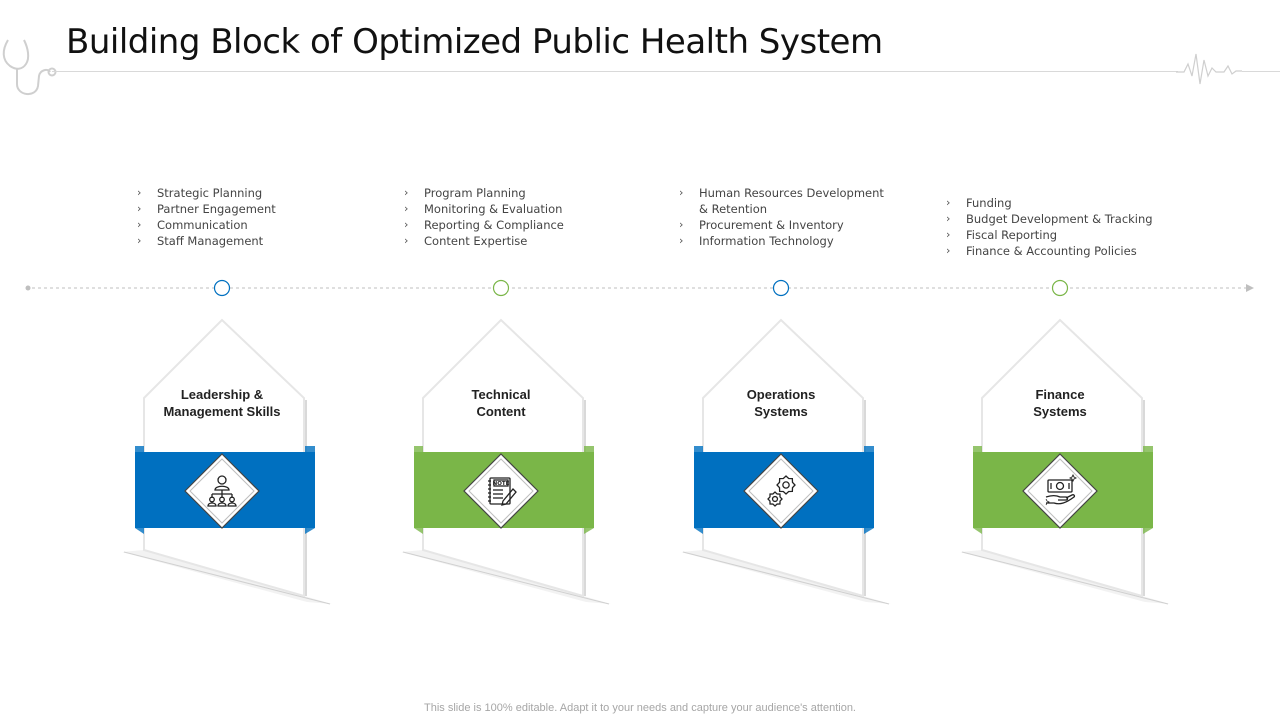 The width and height of the screenshot is (1280, 720). What do you see at coordinates (210, 241) in the screenshot?
I see `bullet-text: Staff Management` at bounding box center [210, 241].